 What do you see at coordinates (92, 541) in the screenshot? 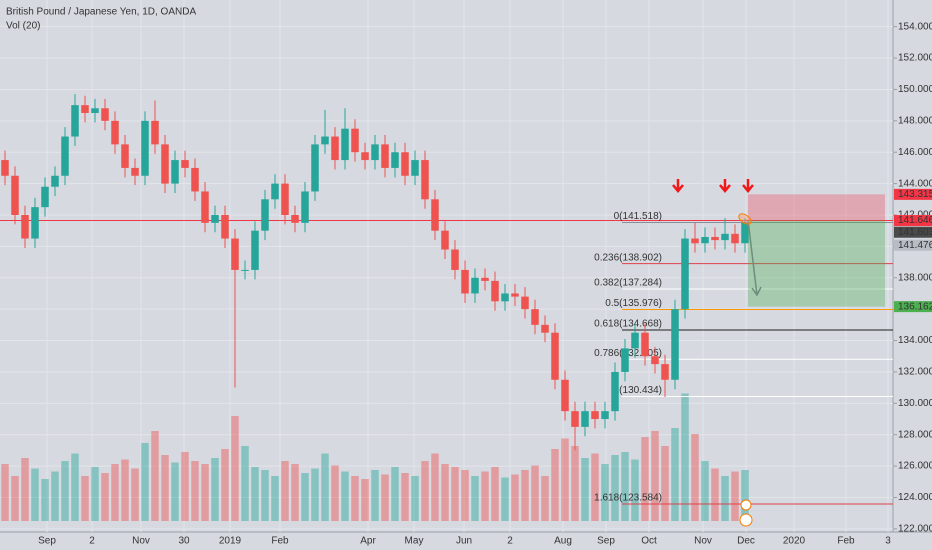
I see `x-tick-label: 2` at bounding box center [92, 541].